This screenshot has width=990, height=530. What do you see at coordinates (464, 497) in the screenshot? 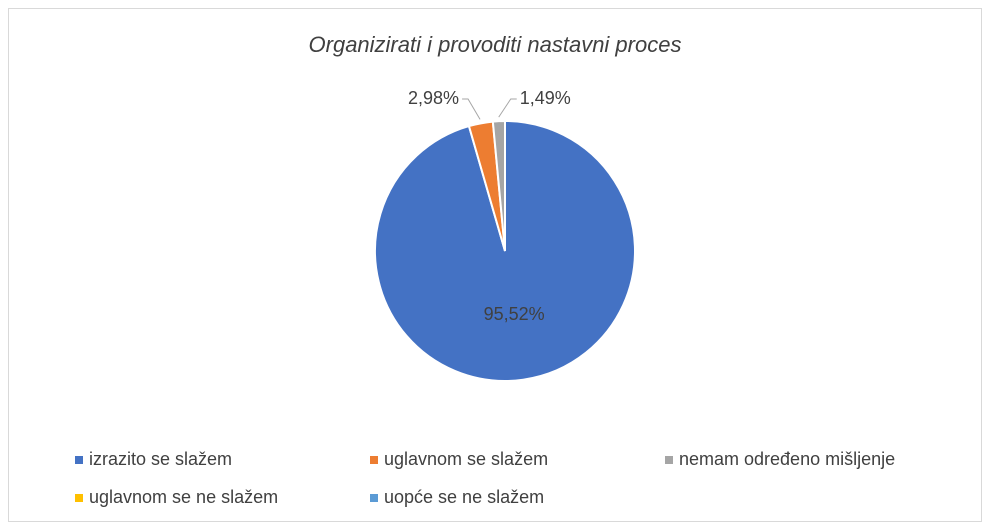
I see `legend-label: uopće se ne slažem` at bounding box center [464, 497].